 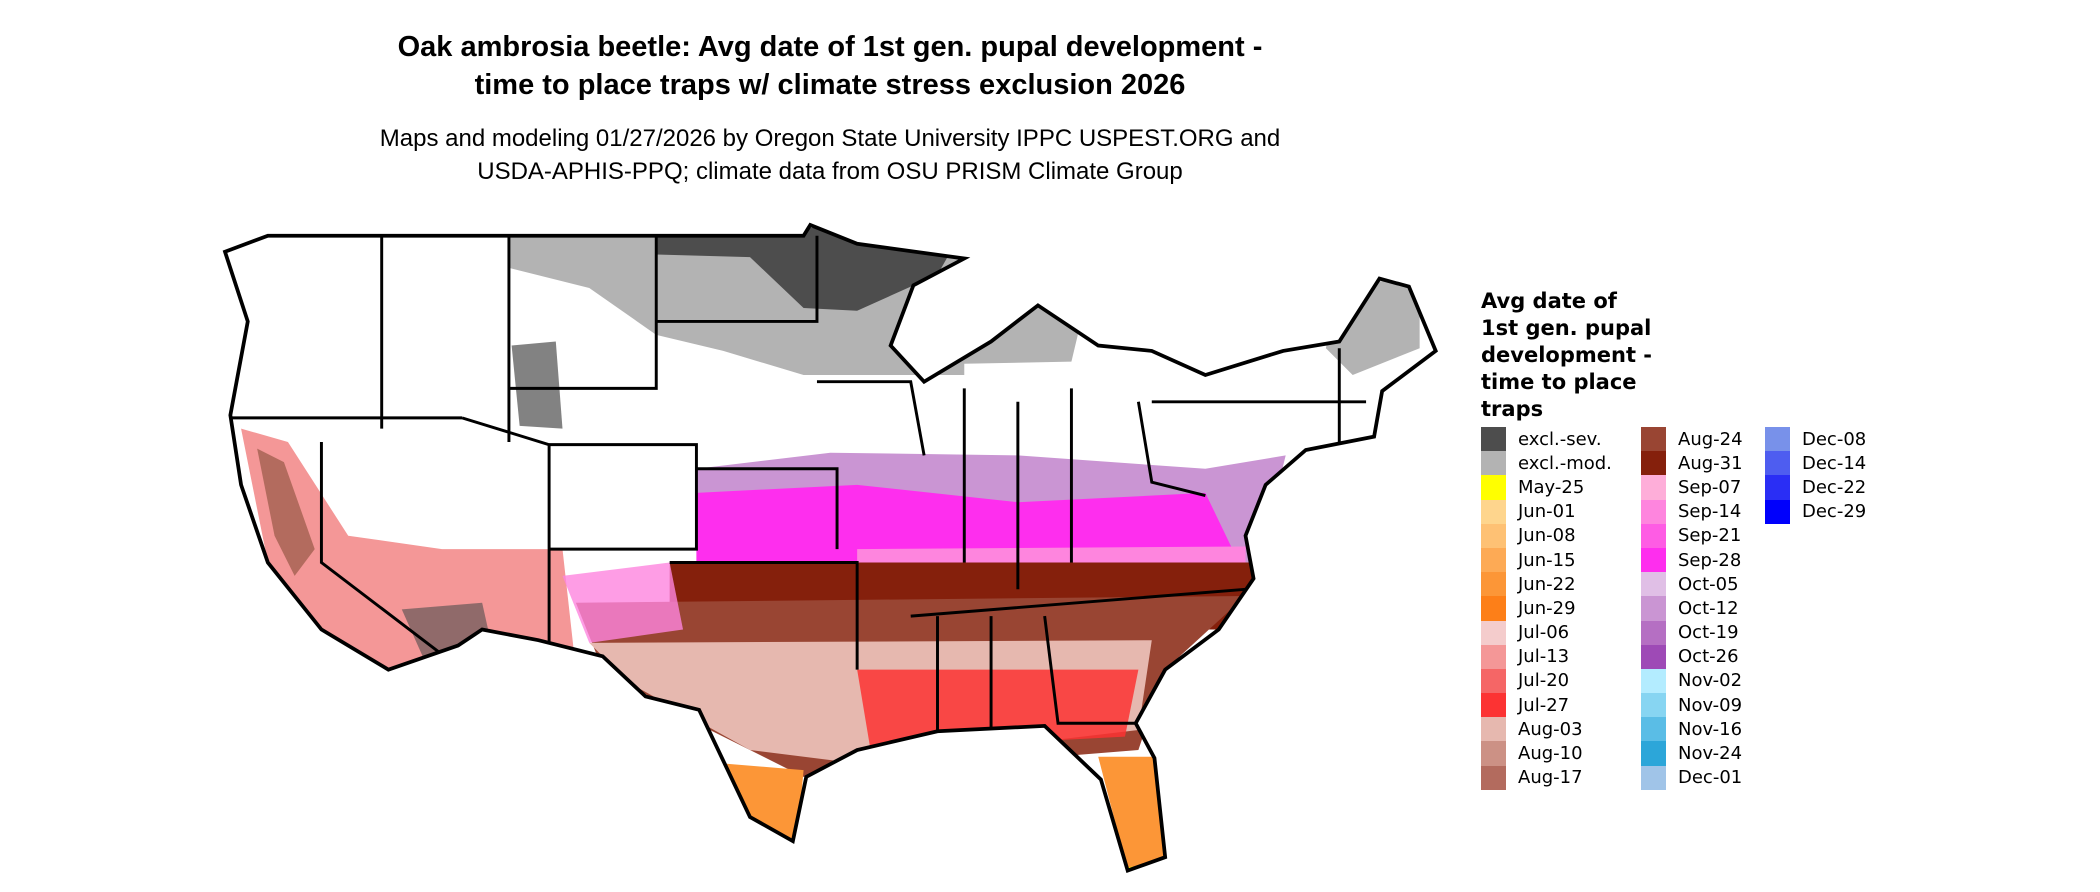 I want to click on legend-item: Dec-22, so click(x=1816, y=487).